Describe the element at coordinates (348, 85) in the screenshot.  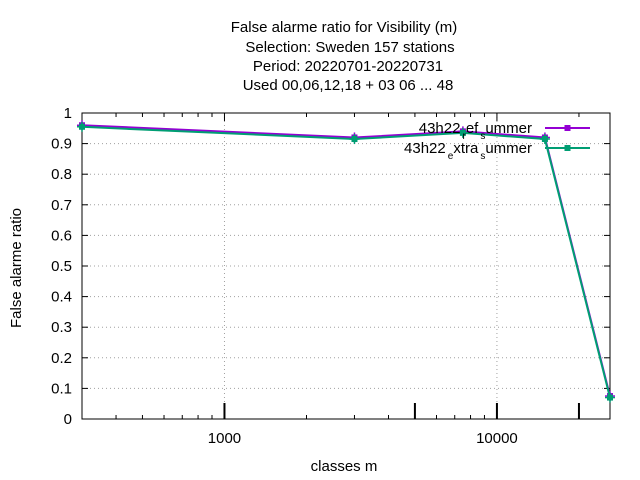
I see `title-line-4: Used 00,06,12,18 + 03 06 ... 48` at that location.